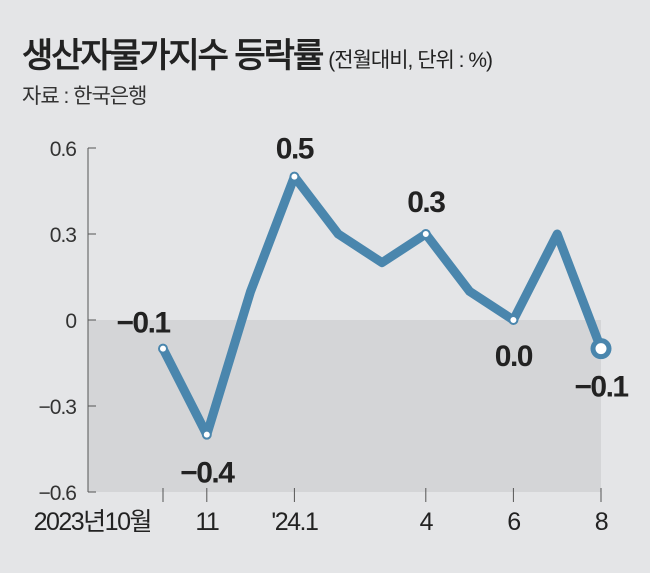 The width and height of the screenshot is (650, 573). Describe the element at coordinates (84, 96) in the screenshot. I see `chart-source: 자료 : 한국은행` at that location.